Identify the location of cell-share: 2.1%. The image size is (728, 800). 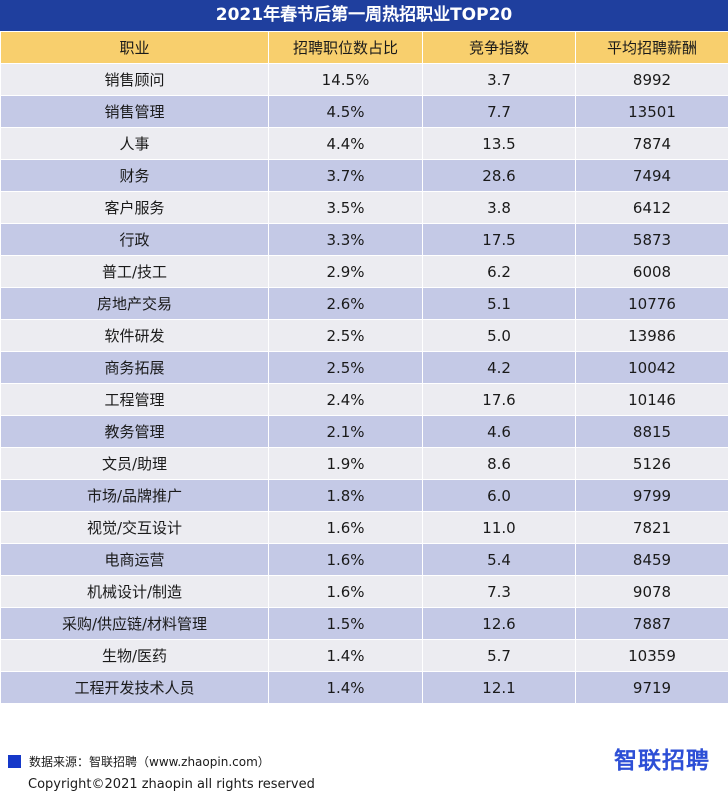
(345, 431).